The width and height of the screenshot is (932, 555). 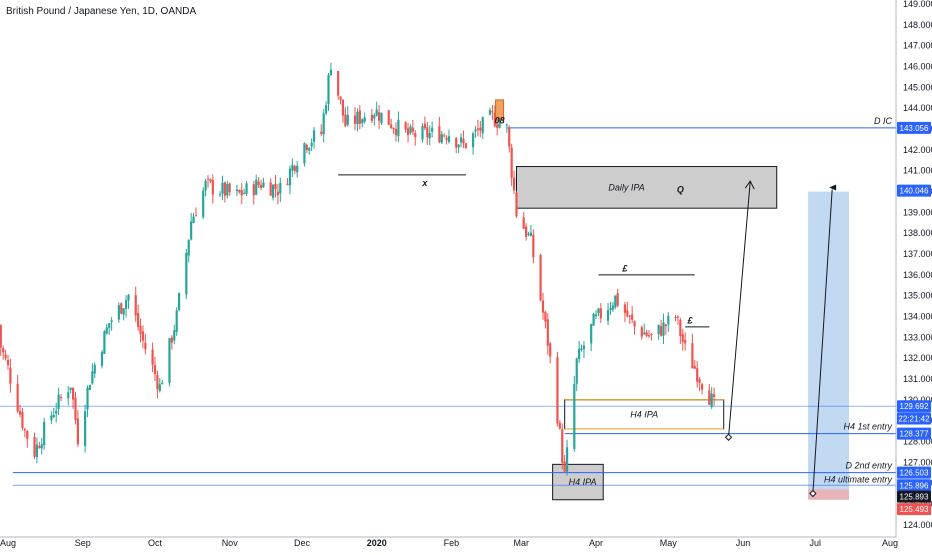 What do you see at coordinates (917, 525) in the screenshot?
I see `y-tick-label: 124.000` at bounding box center [917, 525].